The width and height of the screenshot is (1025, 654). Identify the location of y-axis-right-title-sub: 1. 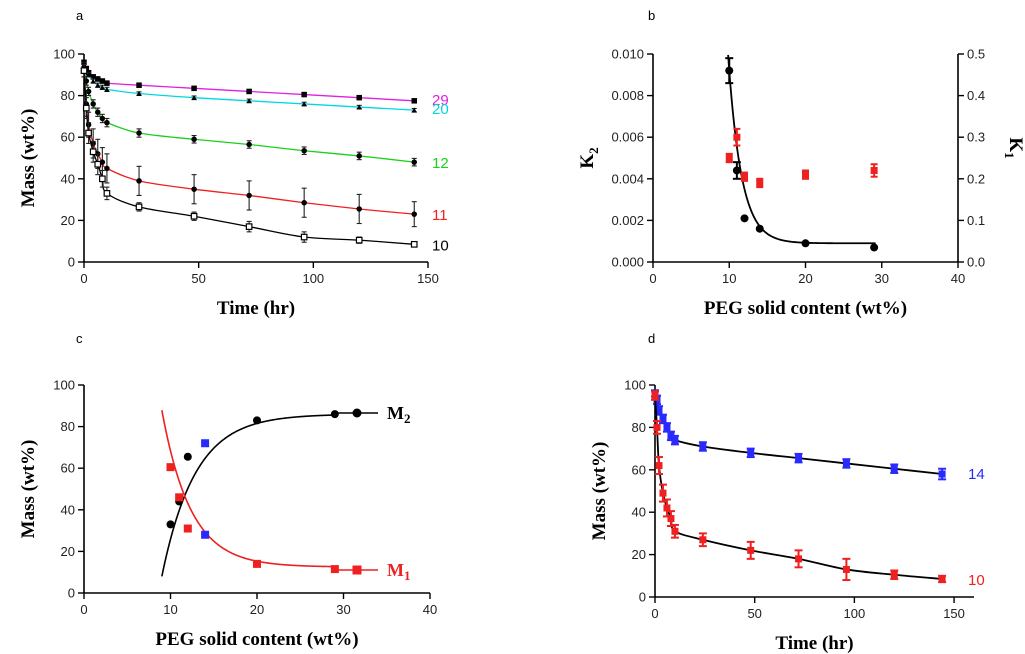
(1009, 155).